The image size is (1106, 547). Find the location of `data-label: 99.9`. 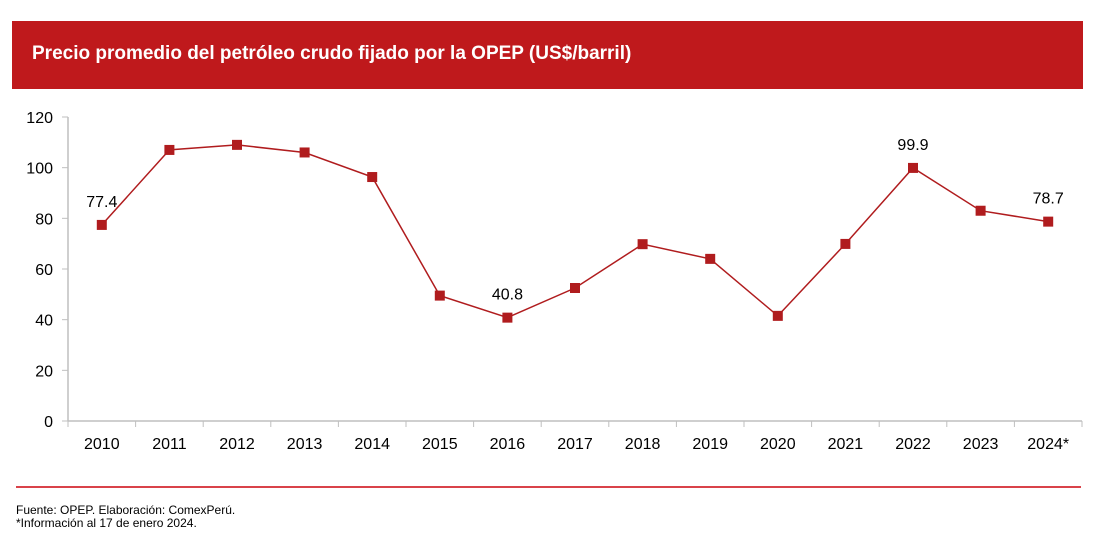

data-label: 99.9 is located at coordinates (912, 145).